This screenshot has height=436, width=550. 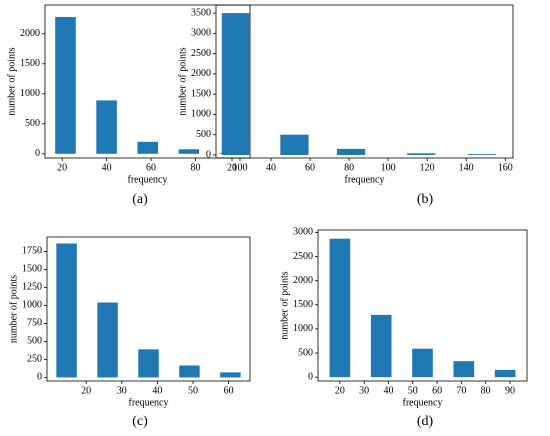 I want to click on y-tick-label: 1750, so click(x=32, y=251).